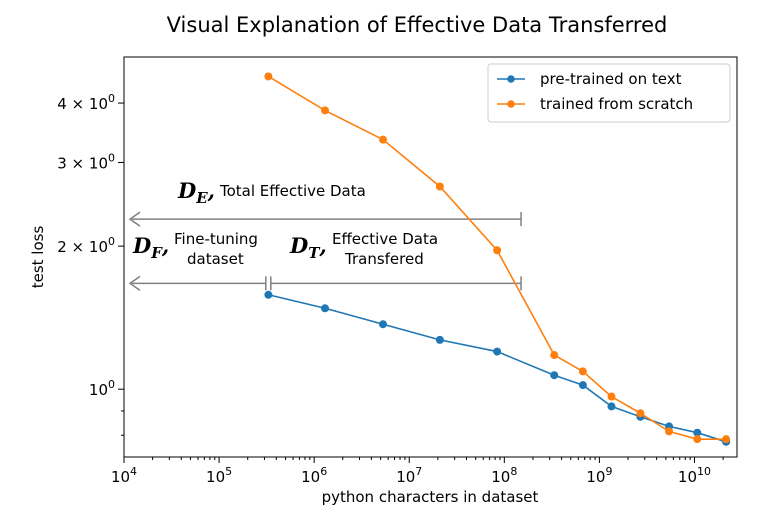 The width and height of the screenshot is (775, 515). Describe the element at coordinates (124, 475) in the screenshot. I see `x-tick-label-0: 10⁴` at that location.